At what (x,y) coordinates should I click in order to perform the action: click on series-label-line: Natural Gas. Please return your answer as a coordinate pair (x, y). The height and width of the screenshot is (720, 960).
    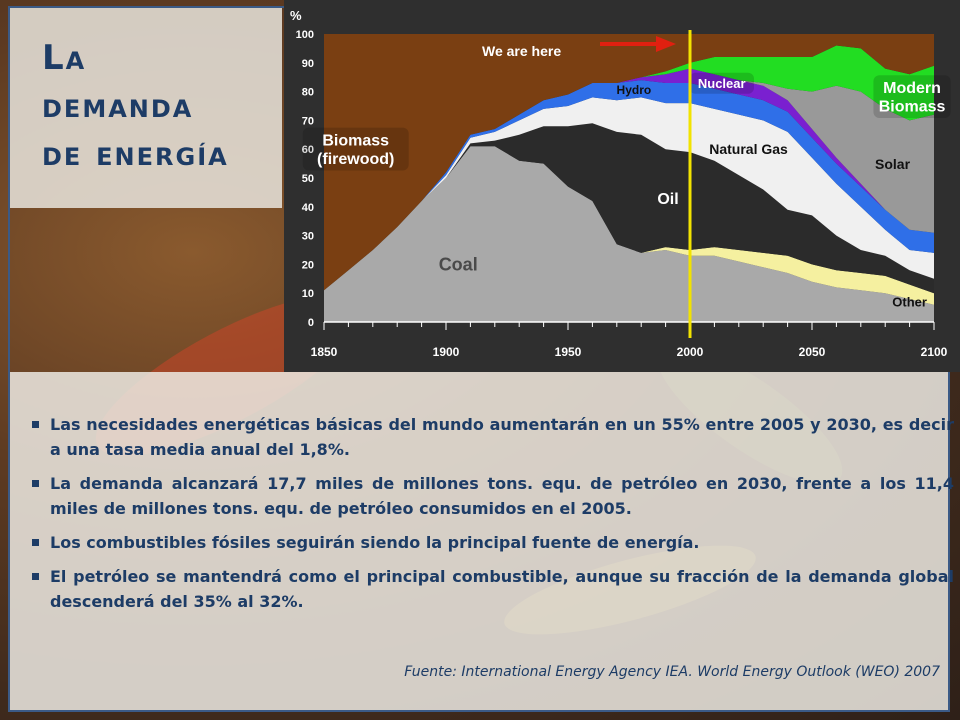
    Looking at the image, I should click on (748, 149).